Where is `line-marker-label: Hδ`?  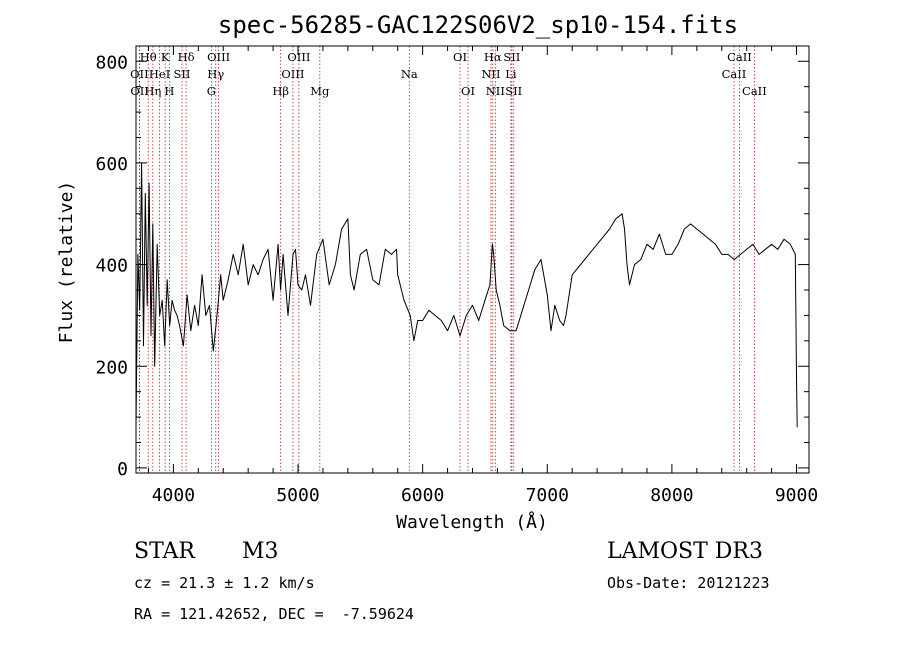
line-marker-label: Hδ is located at coordinates (186, 57).